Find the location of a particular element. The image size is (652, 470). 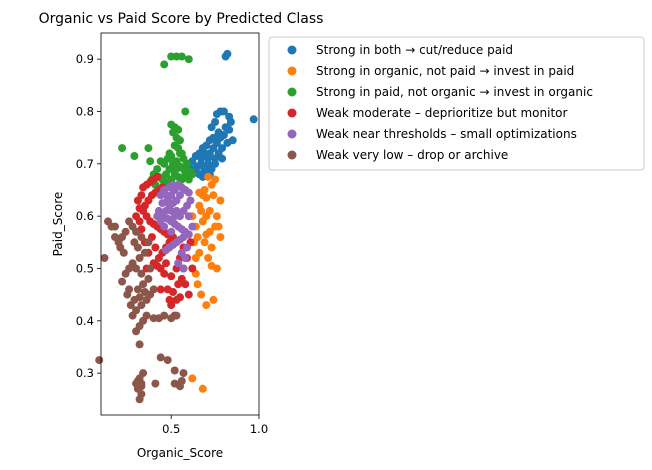

legend-label: Weak very low – drop or archive is located at coordinates (412, 155).